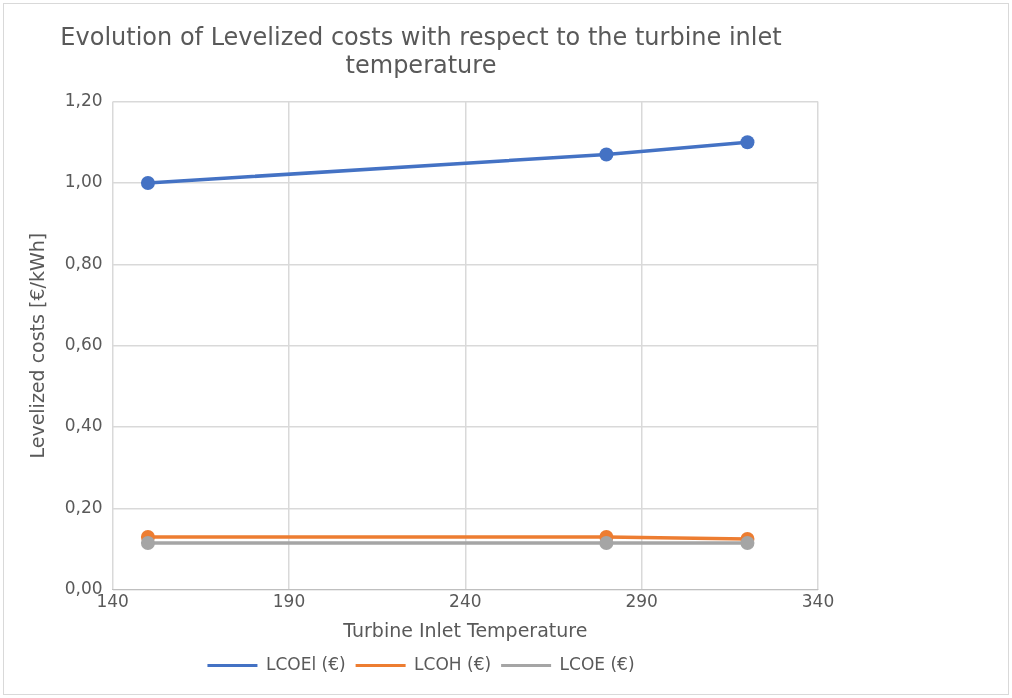  What do you see at coordinates (818, 601) in the screenshot?
I see `x-tick-label: 340` at bounding box center [818, 601].